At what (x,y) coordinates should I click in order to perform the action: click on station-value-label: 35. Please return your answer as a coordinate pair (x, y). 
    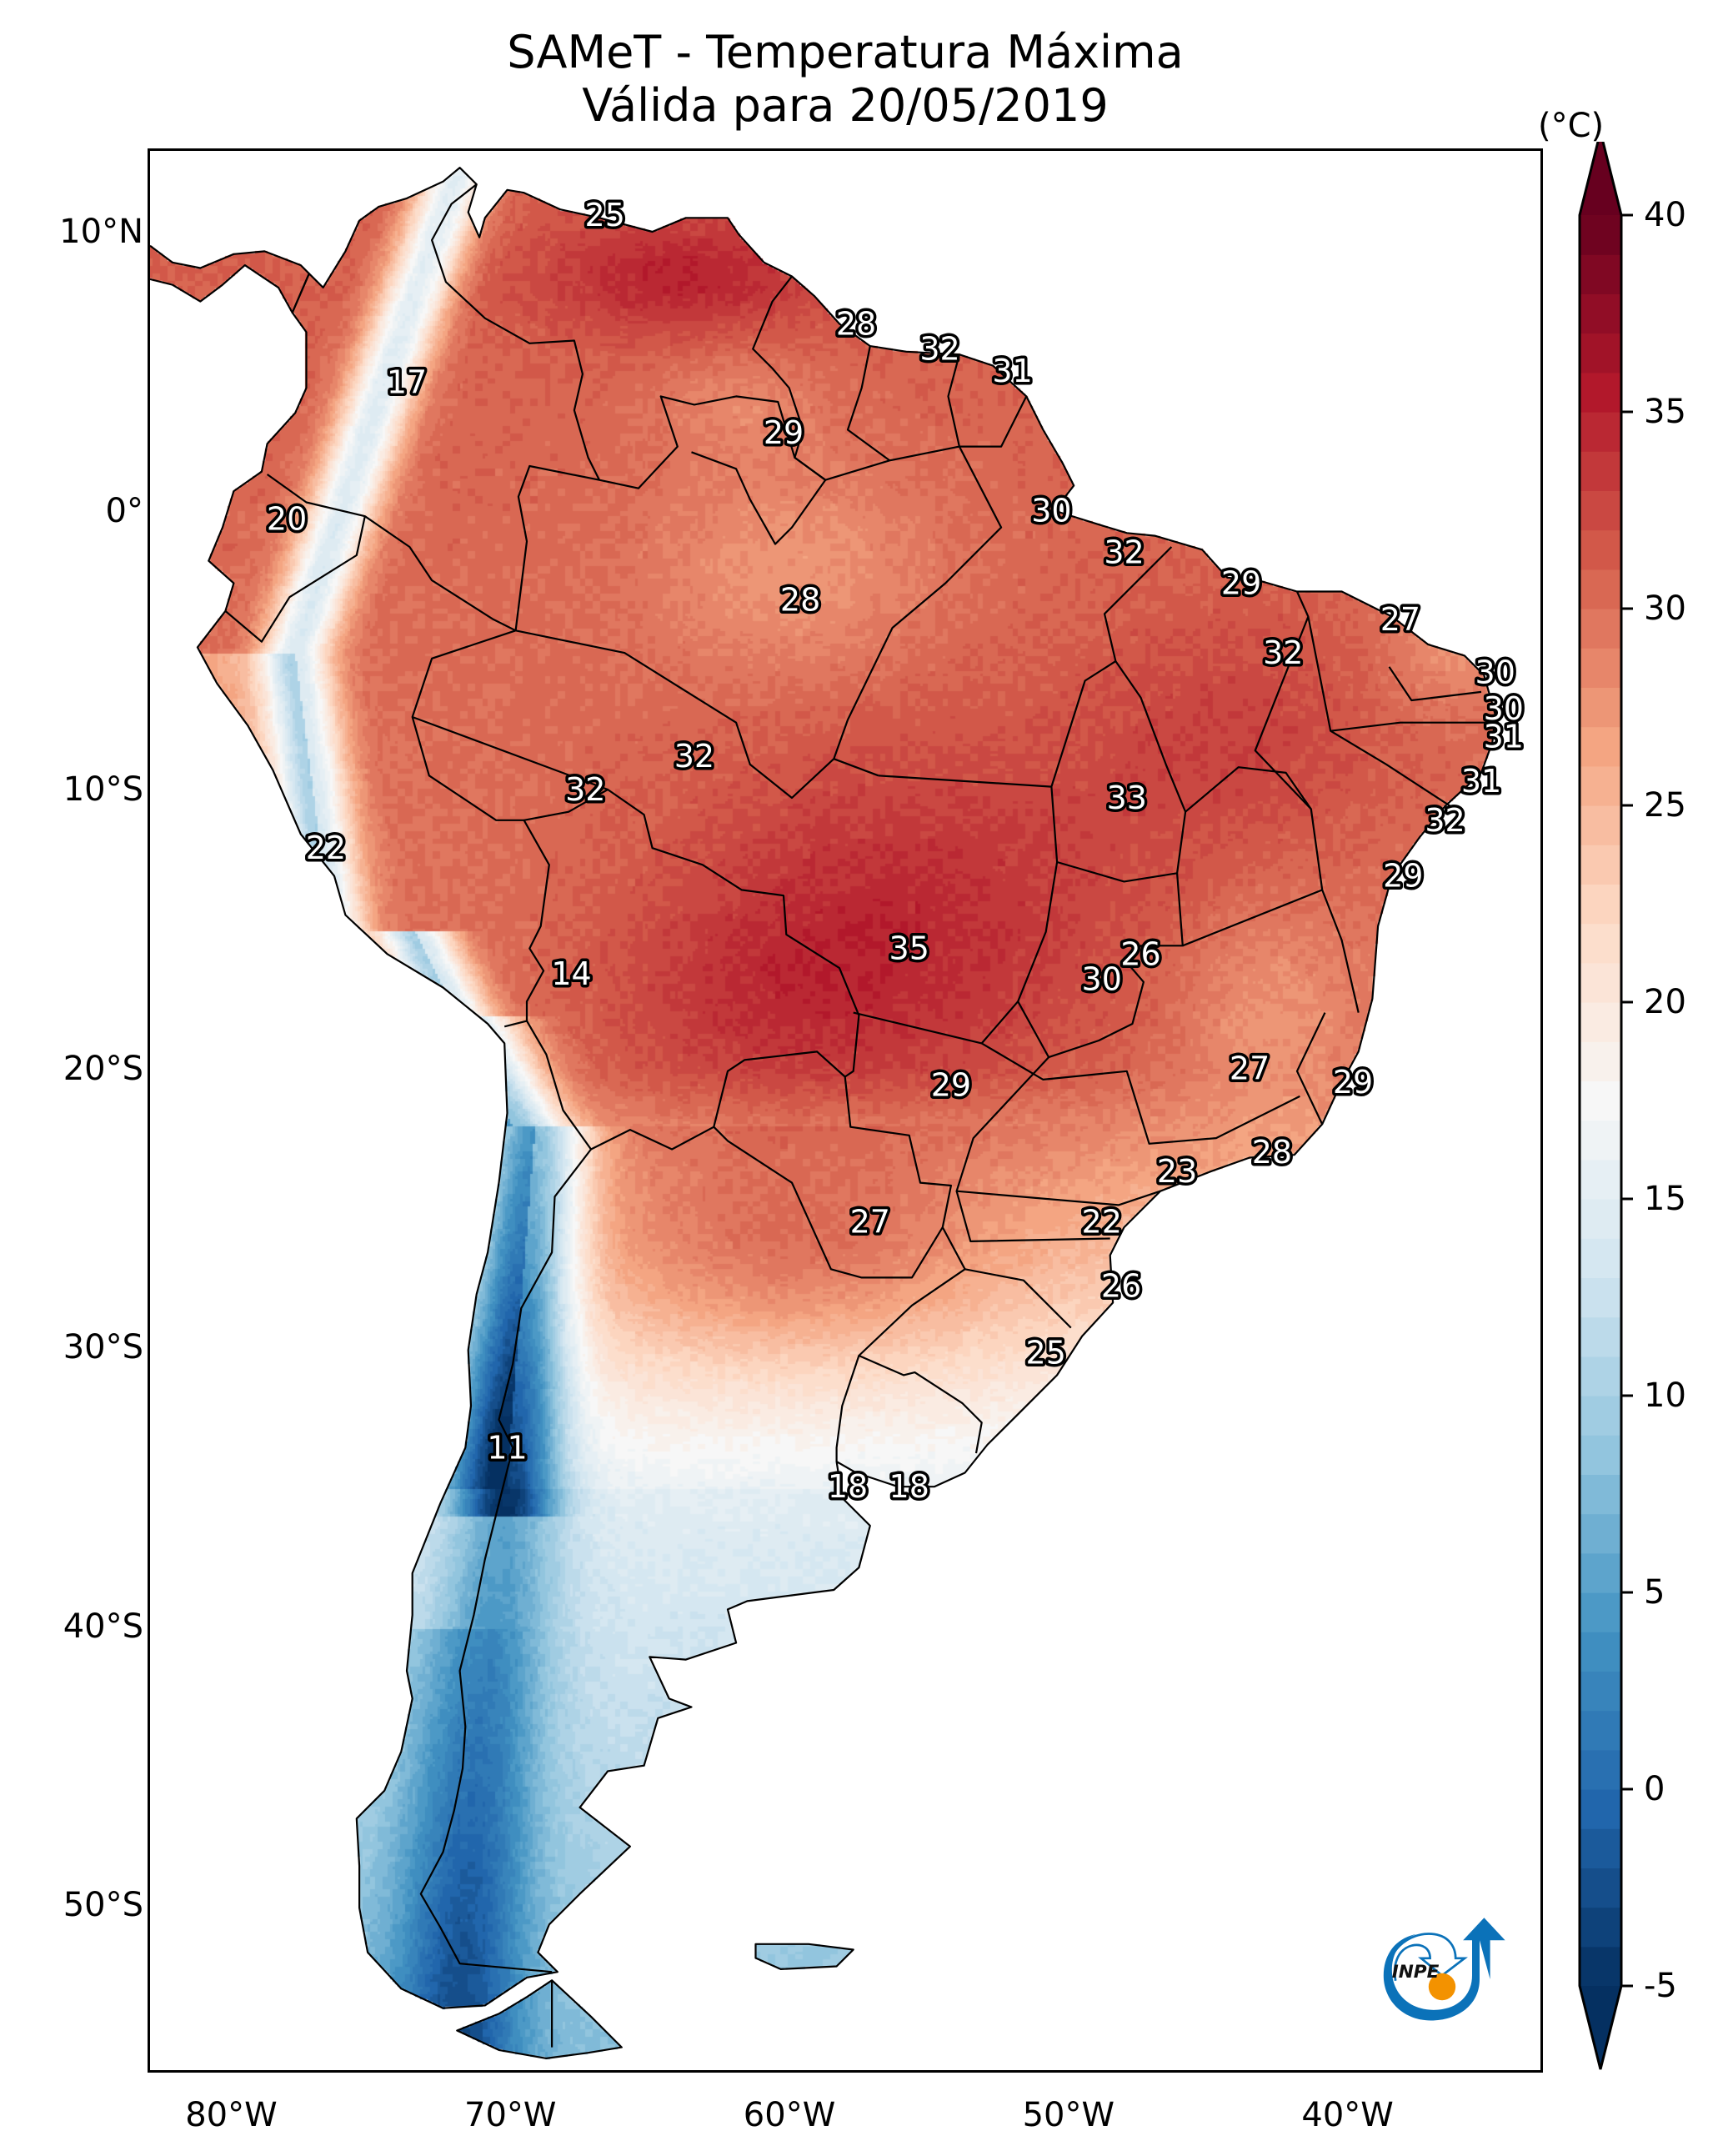
    Looking at the image, I should click on (909, 948).